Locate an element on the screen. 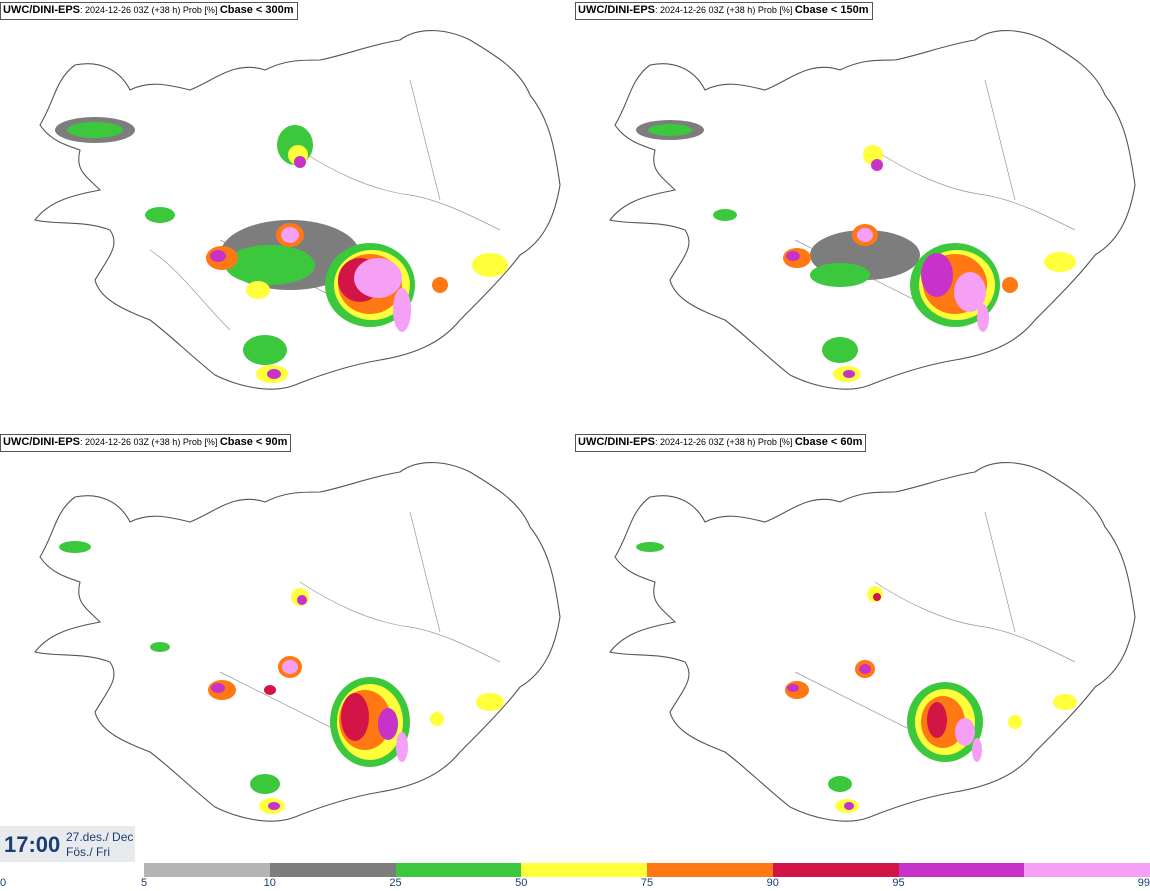 This screenshot has height=891, width=1150. date-line: 27.des./ Dec is located at coordinates (100, 837).